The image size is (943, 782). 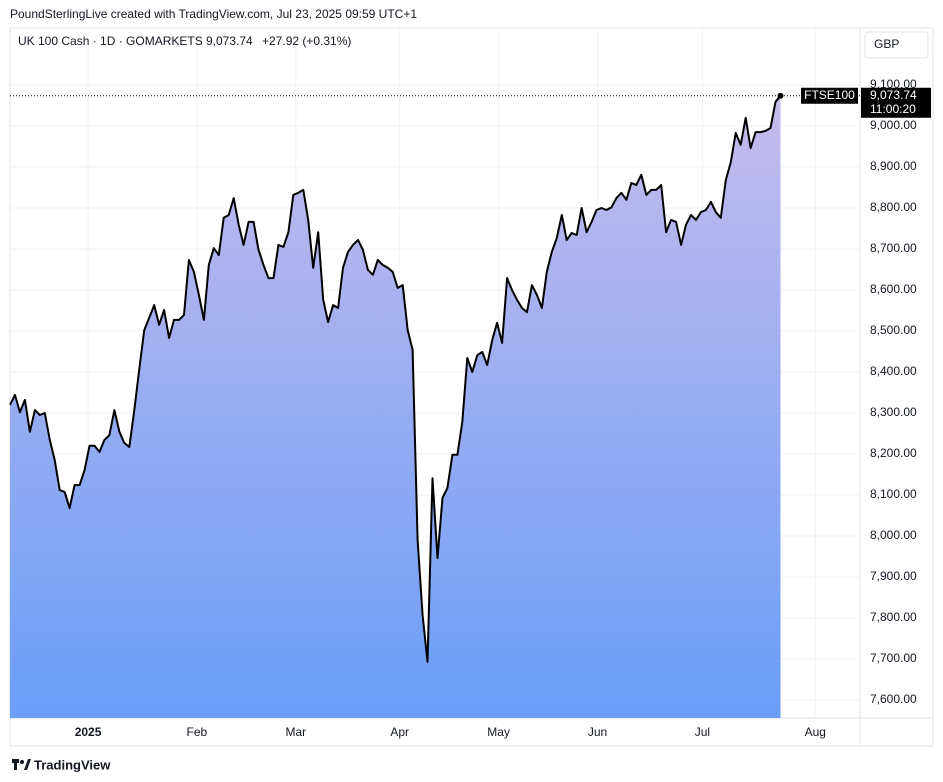 I want to click on x-tick-label: Jul, so click(x=702, y=732).